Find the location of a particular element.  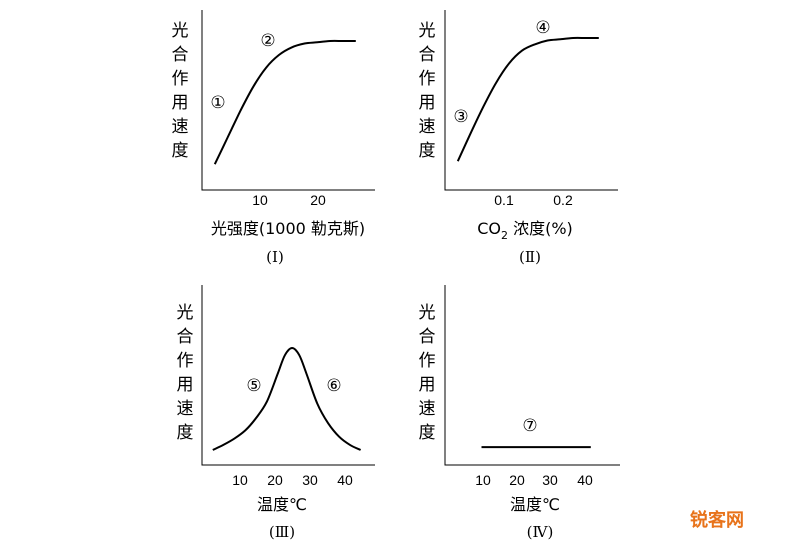

chart-2-xlabel-sub: 2 is located at coordinates (504, 235).